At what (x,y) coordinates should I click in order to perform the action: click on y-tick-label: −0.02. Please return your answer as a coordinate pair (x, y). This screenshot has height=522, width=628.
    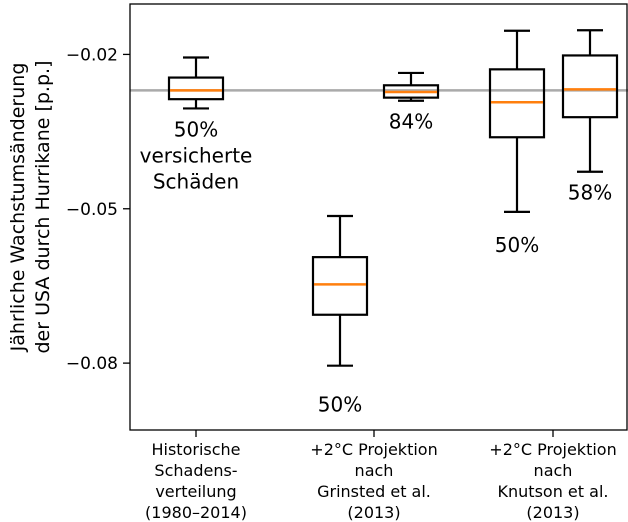
    Looking at the image, I should click on (92, 55).